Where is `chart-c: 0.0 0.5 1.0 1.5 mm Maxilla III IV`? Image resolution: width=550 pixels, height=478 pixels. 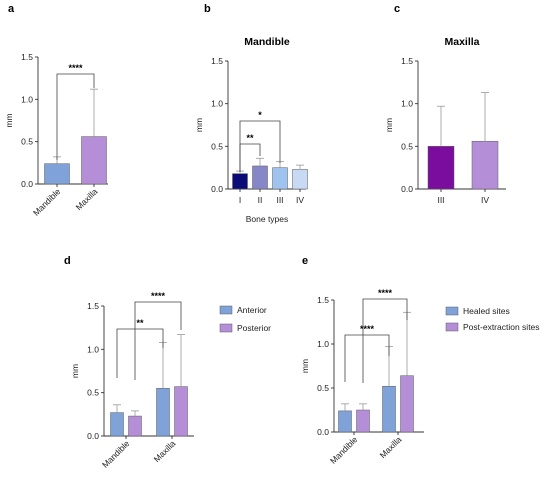
chart-c: 0.0 0.5 1.0 1.5 mm Maxilla III IV is located at coordinates (445, 120).